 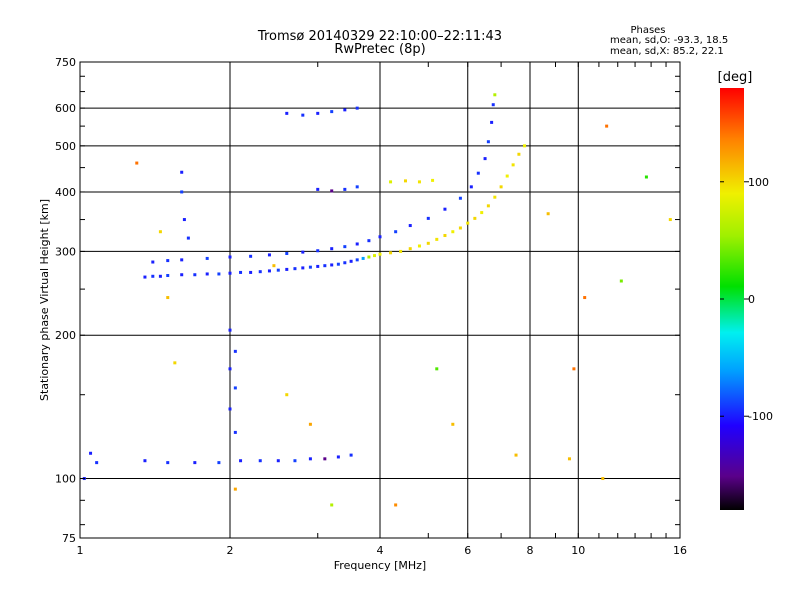 I want to click on colorbar-tick-label: -100, so click(x=760, y=416).